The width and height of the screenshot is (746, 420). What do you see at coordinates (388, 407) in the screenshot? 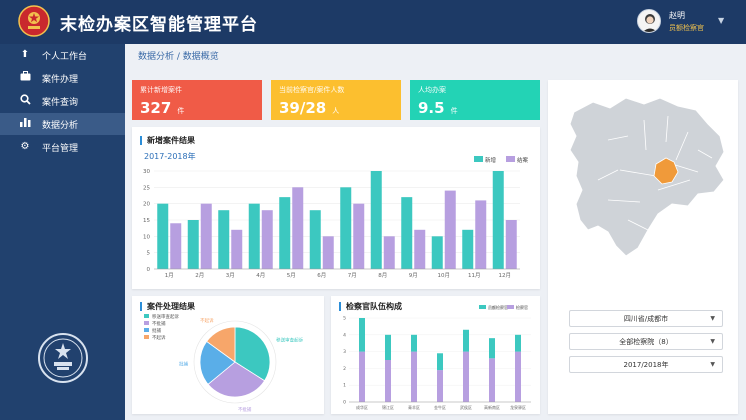
I see `x-tick-label: 锦江区` at bounding box center [388, 407].